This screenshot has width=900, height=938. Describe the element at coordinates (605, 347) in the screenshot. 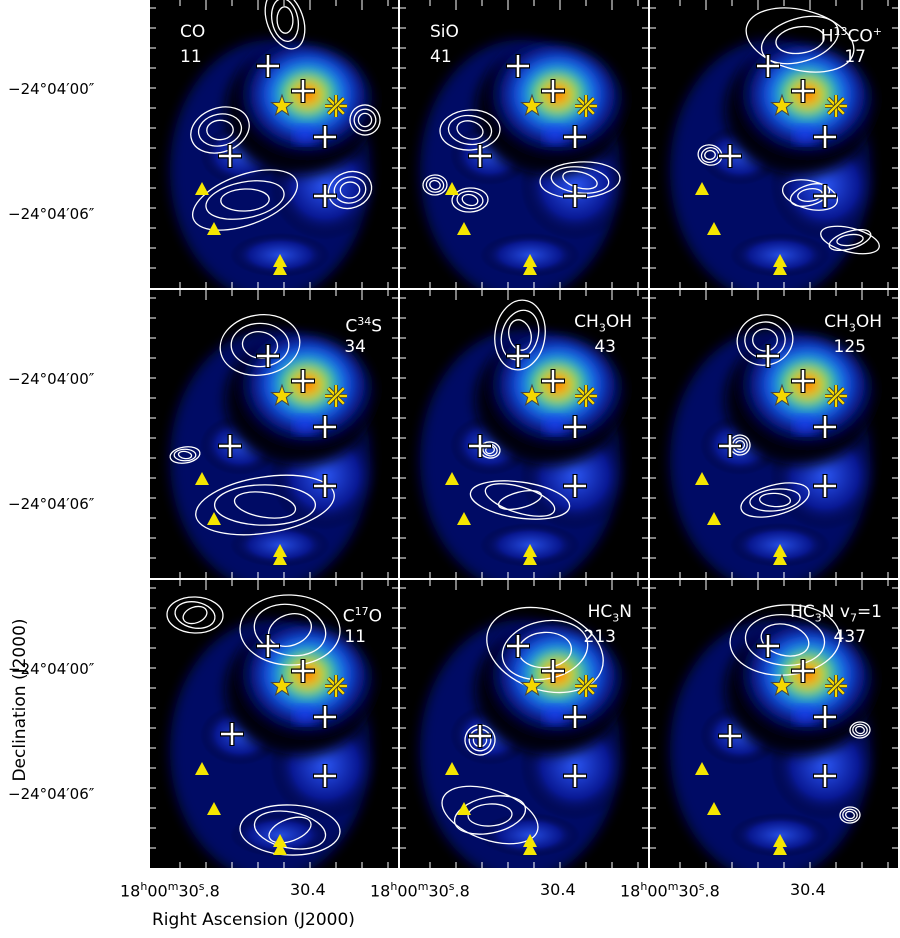

I see `contour-level-label: 43` at that location.